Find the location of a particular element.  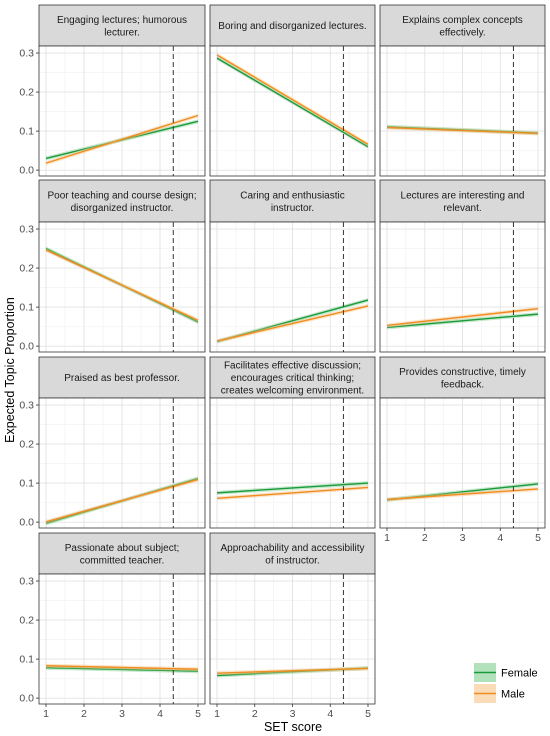

facet-title: instructor. is located at coordinates (292, 208).